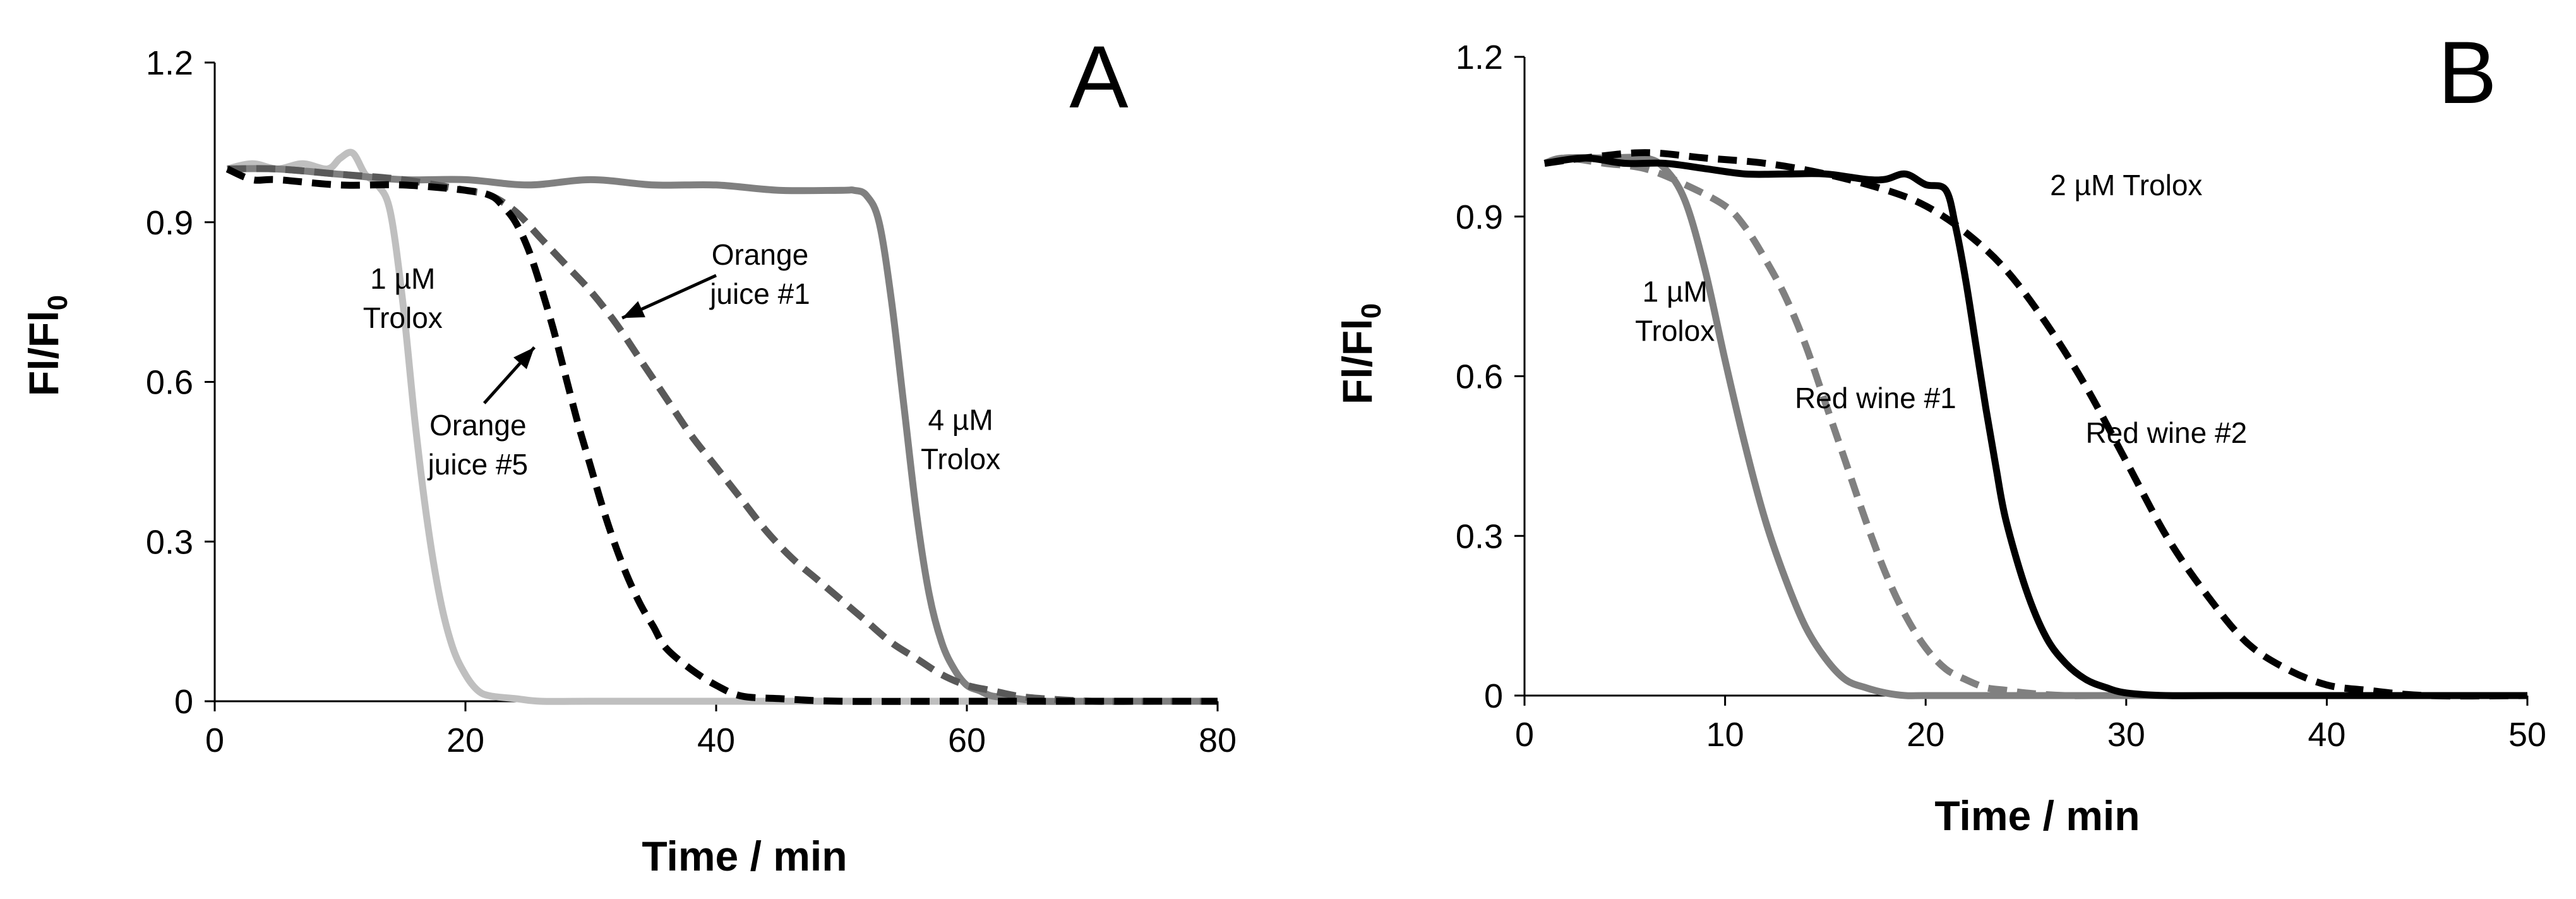 This screenshot has width=2576, height=899. What do you see at coordinates (2467, 72) in the screenshot?
I see `panel-b-letter: B` at bounding box center [2467, 72].